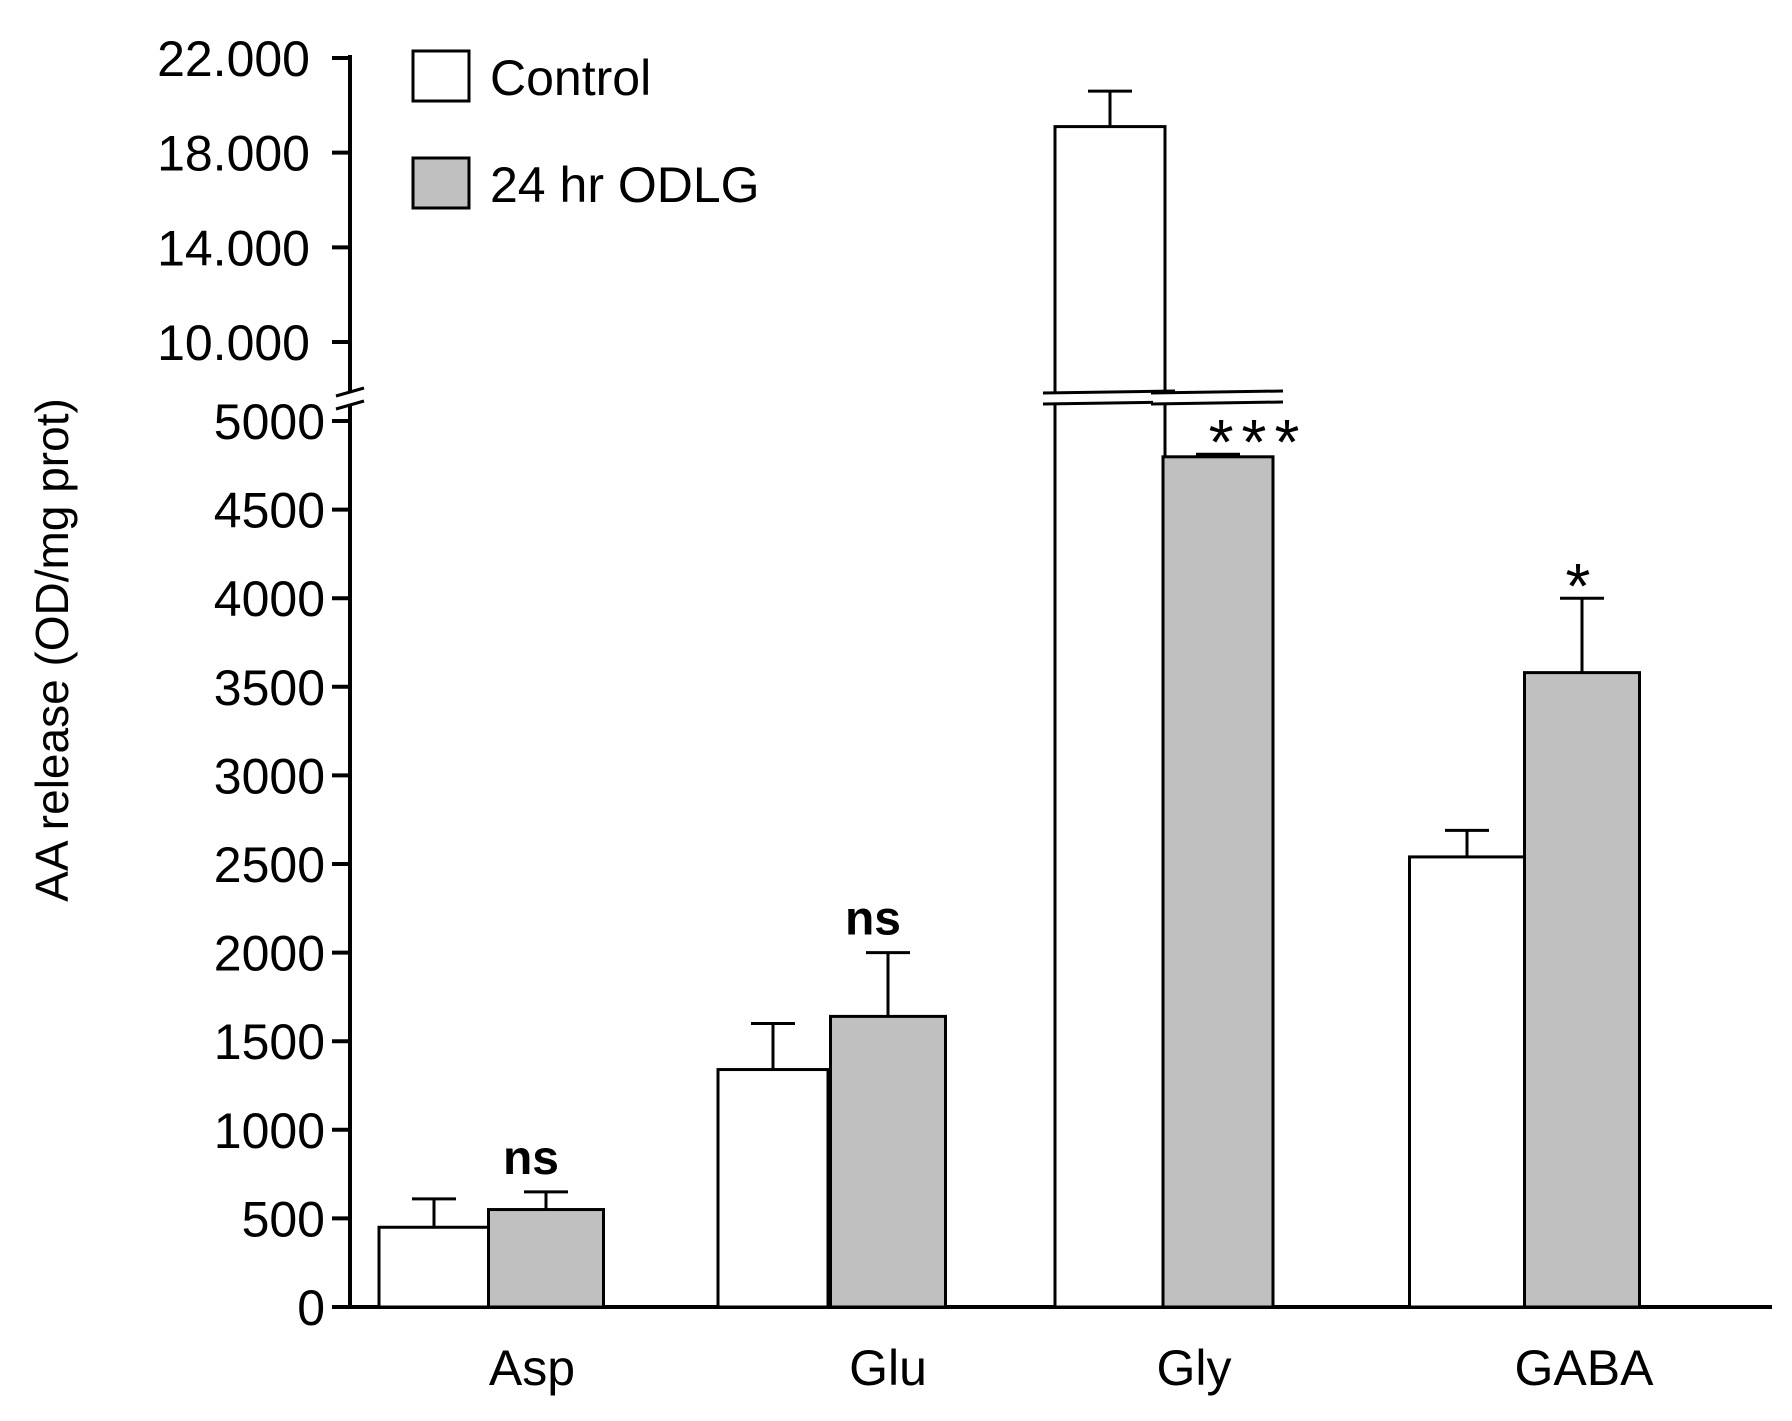  I want to click on y-tick-label: 18.000, so click(233, 154).